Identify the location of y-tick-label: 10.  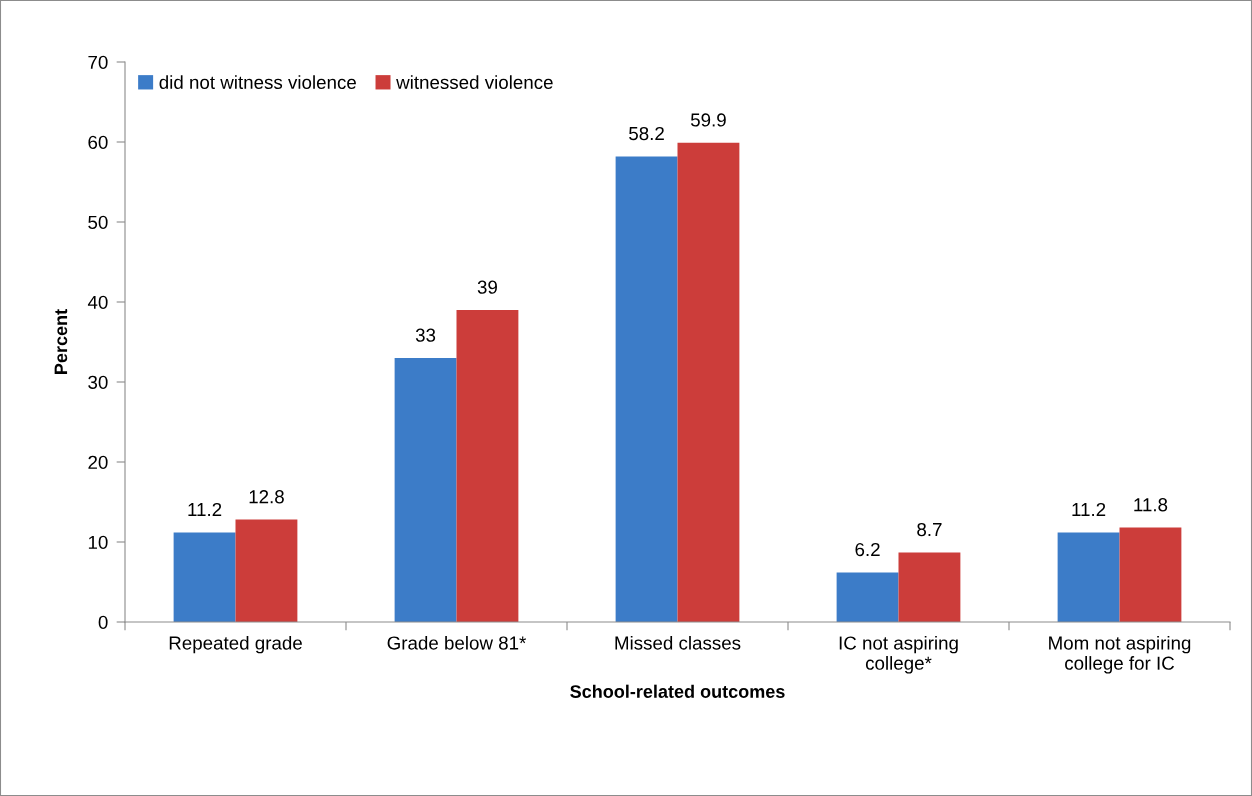
(98, 542).